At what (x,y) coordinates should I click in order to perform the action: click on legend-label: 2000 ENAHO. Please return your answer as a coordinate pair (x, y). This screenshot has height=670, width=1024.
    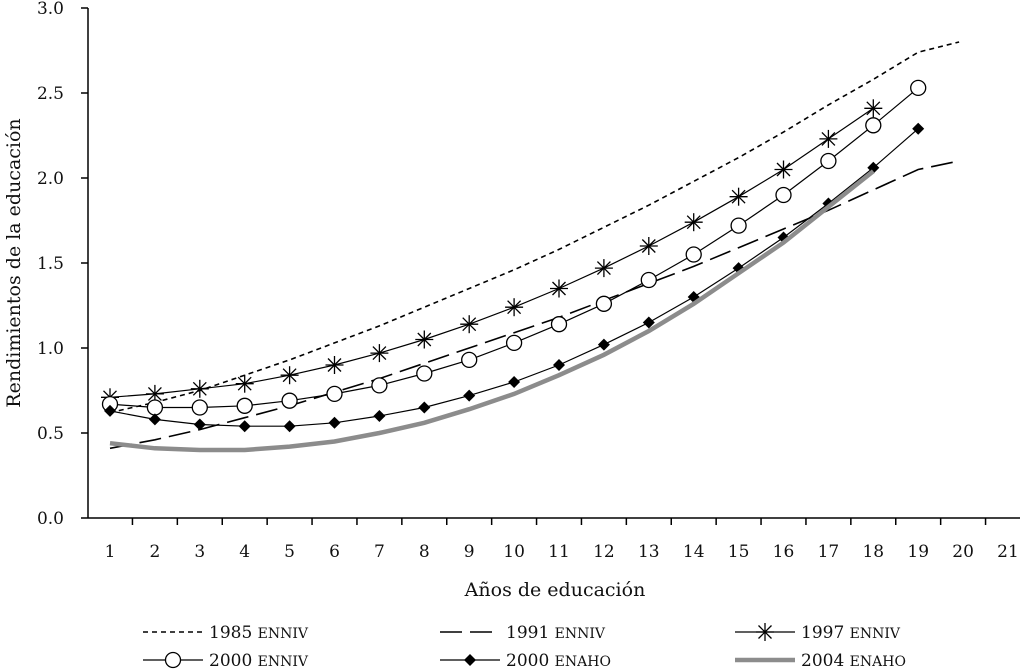
    Looking at the image, I should click on (558, 660).